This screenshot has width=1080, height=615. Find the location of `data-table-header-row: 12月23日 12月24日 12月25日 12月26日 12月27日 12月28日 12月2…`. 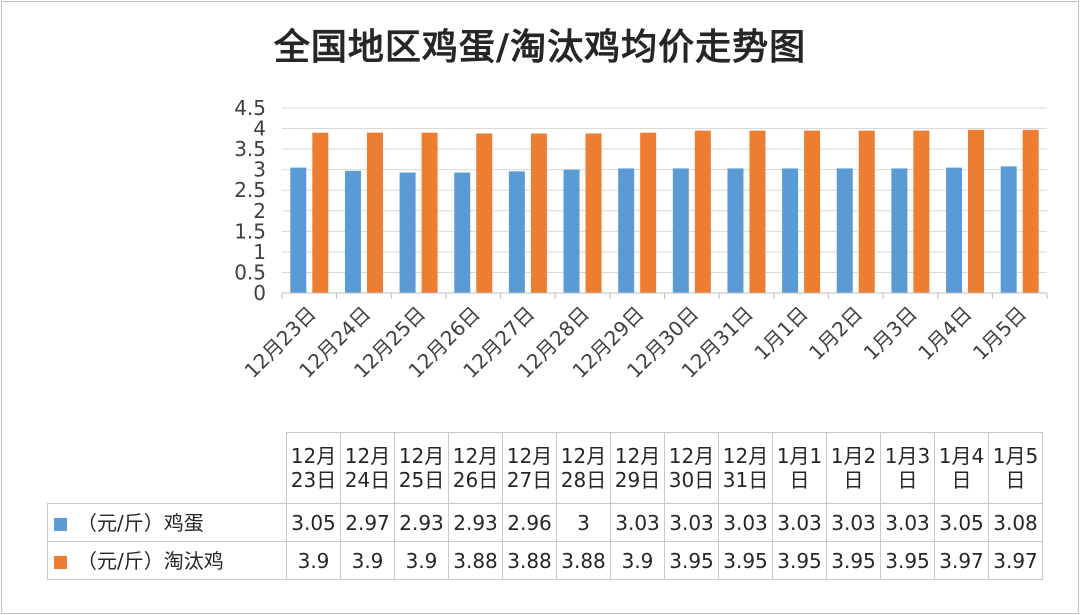

data-table-header-row: 12月23日 12月24日 12月25日 12月26日 12月27日 12月28日 12月2… is located at coordinates (545, 468).